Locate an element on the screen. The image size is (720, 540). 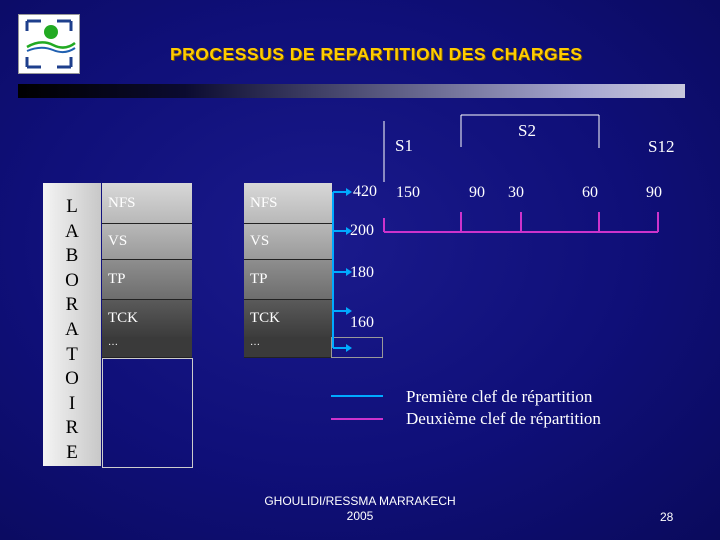
logo-icon is located at coordinates (50, 44).